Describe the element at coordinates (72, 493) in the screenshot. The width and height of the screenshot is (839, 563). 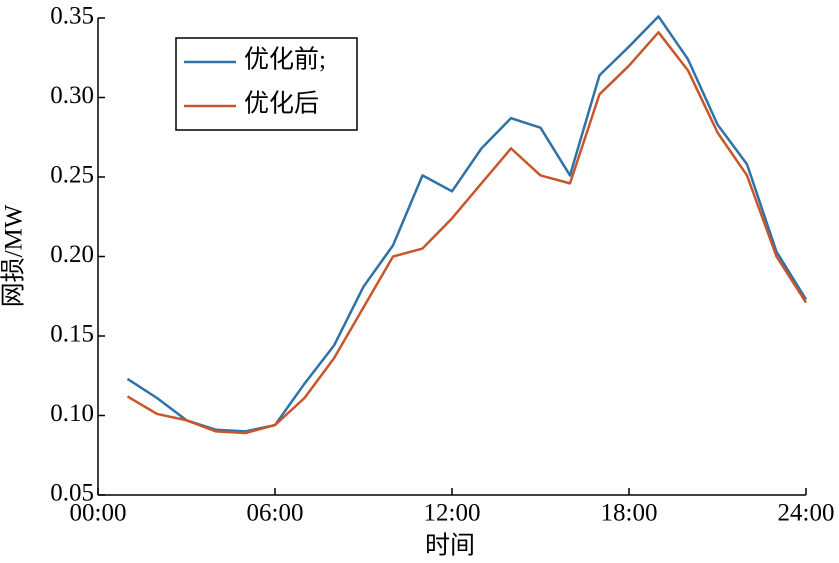
I see `y-tick-label: 0.05` at that location.